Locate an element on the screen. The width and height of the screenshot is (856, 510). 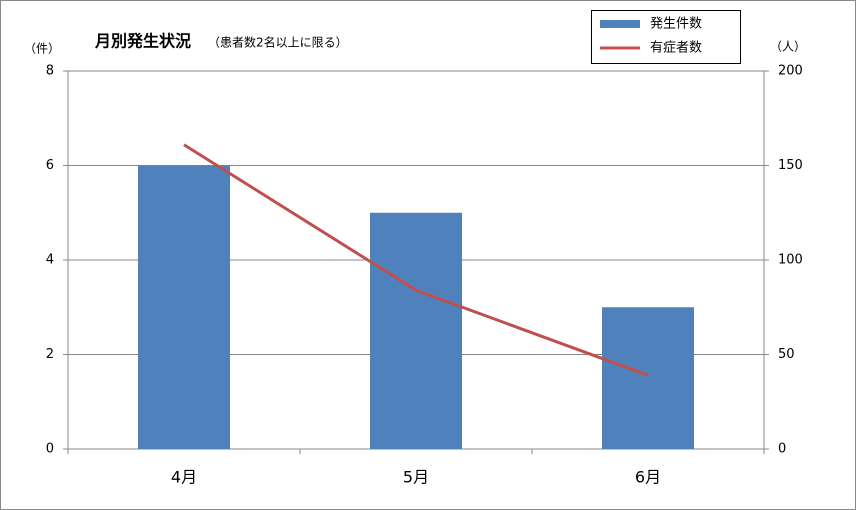
y-tick-label: 4 is located at coordinates (50, 260).